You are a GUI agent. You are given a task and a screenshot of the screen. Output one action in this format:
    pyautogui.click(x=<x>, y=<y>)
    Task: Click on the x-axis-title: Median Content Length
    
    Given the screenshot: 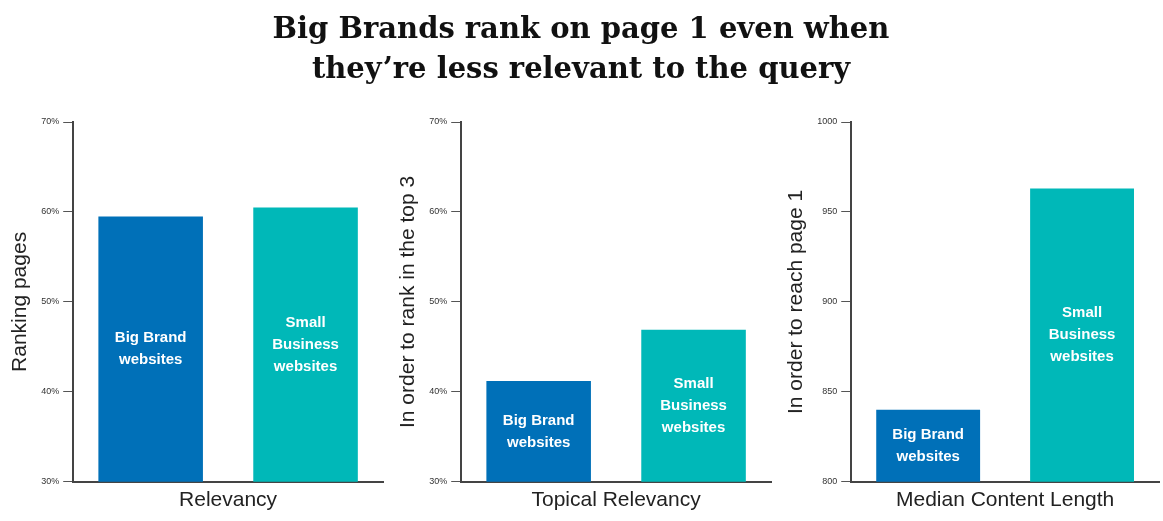 What is the action you would take?
    pyautogui.click(x=1005, y=499)
    